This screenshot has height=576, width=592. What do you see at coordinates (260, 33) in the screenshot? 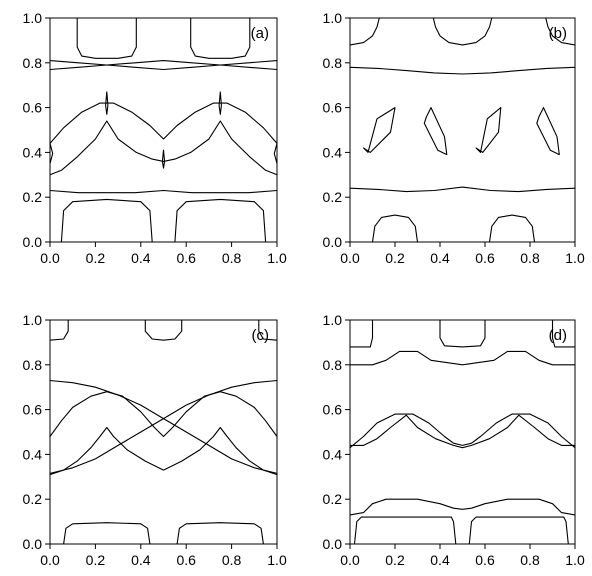
I see `panel-label: (a)` at bounding box center [260, 33].